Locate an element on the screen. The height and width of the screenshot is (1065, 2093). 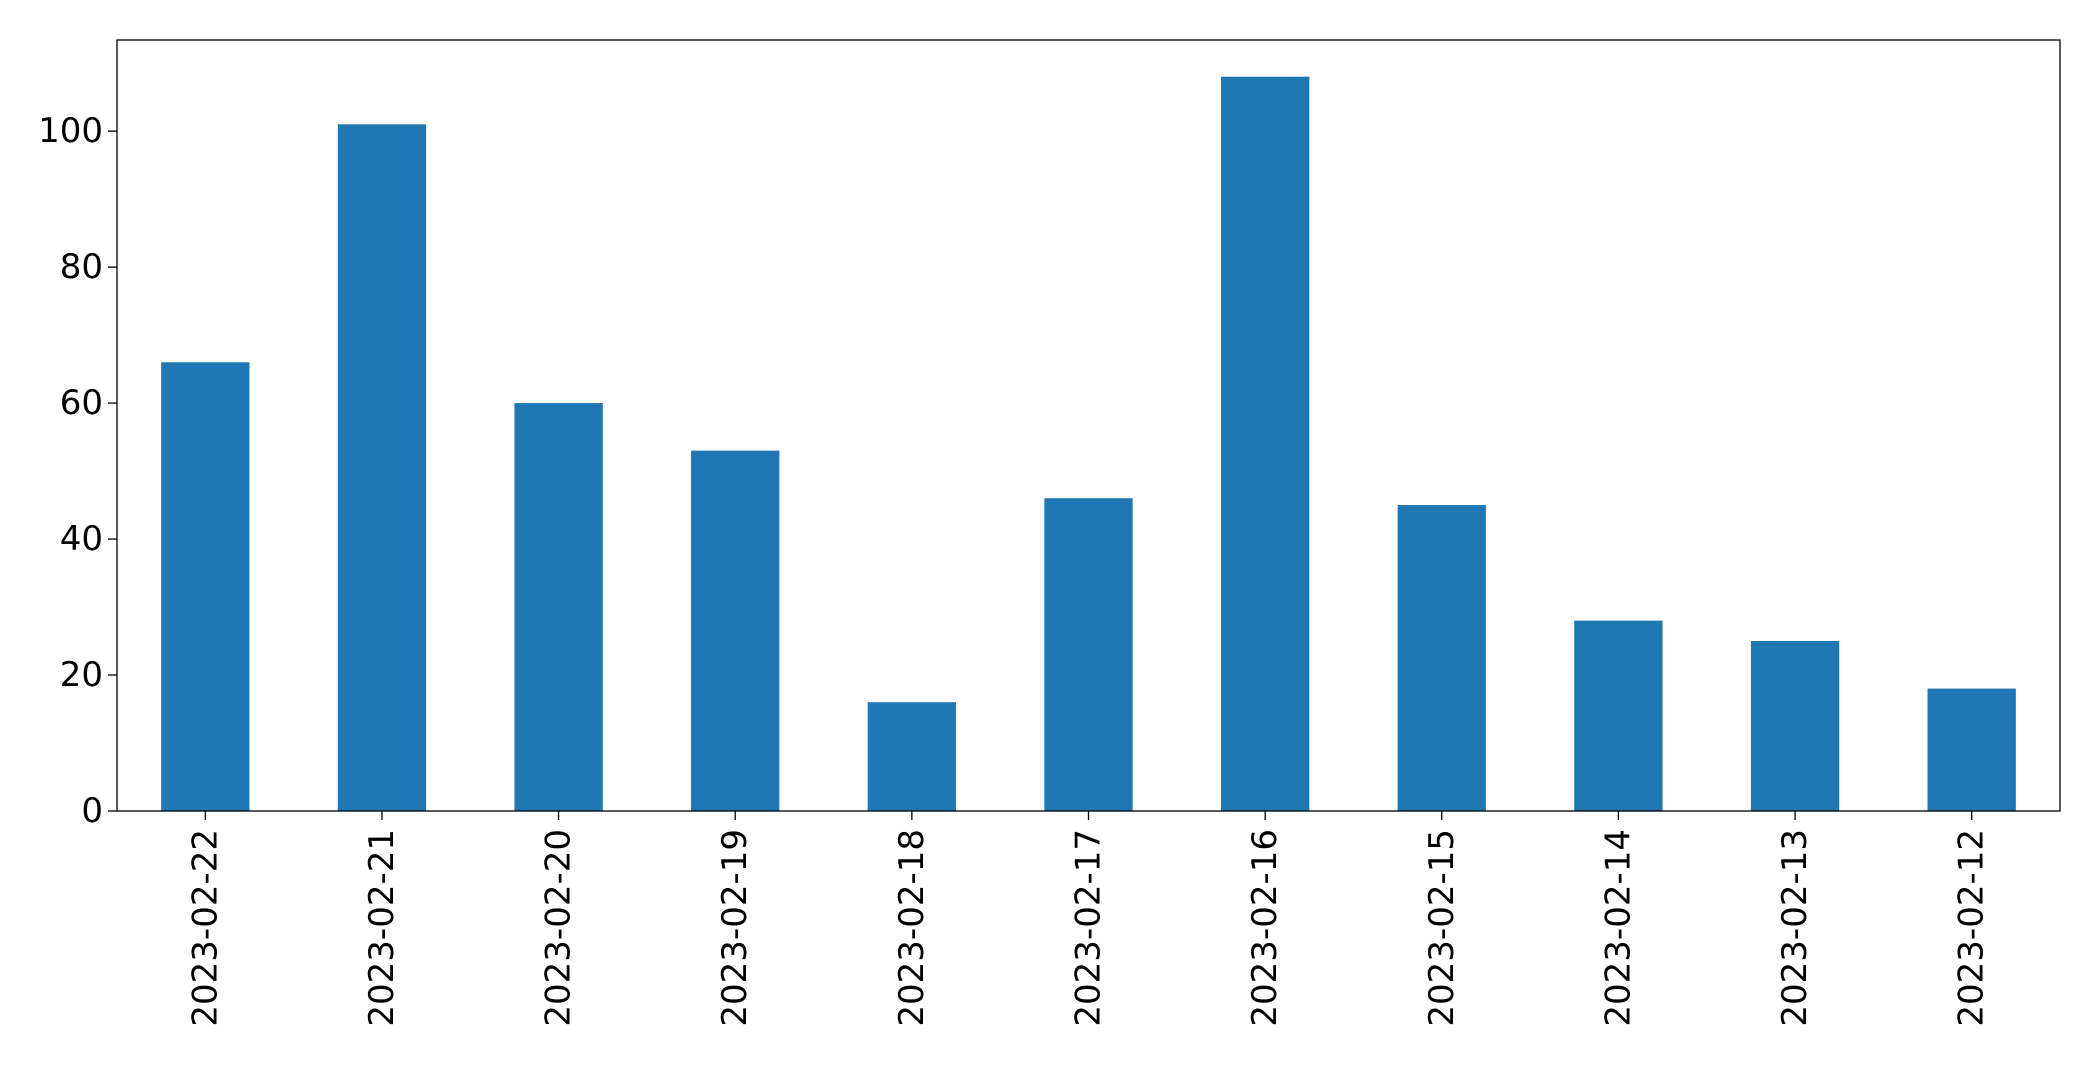
x-tick-label: 2023-02-20 is located at coordinates (559, 928).